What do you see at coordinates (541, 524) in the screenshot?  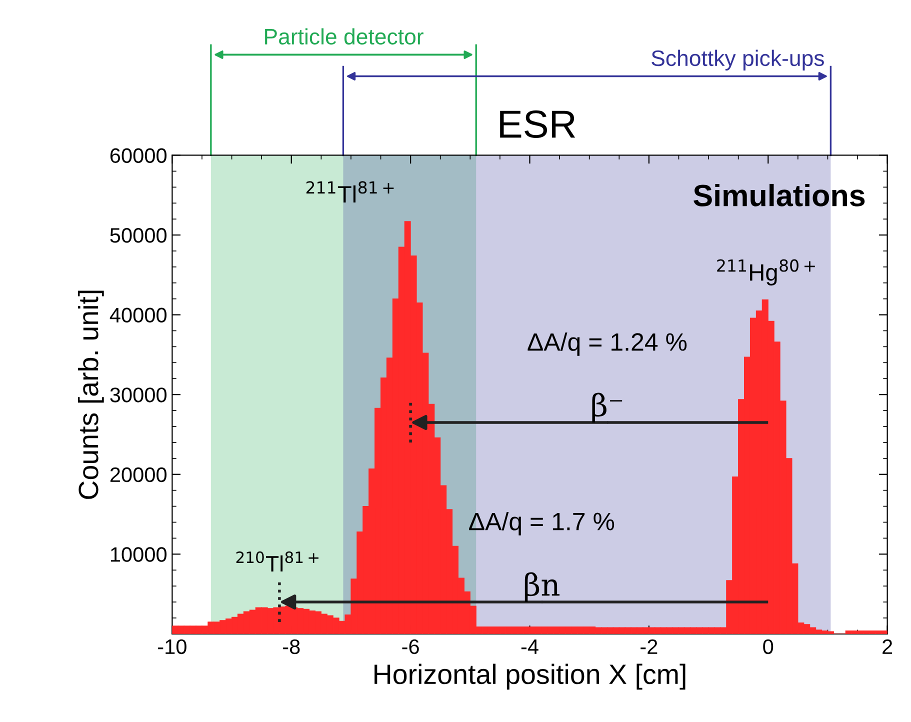 I see `annotation: ΔA/q = 1.7 %` at bounding box center [541, 524].